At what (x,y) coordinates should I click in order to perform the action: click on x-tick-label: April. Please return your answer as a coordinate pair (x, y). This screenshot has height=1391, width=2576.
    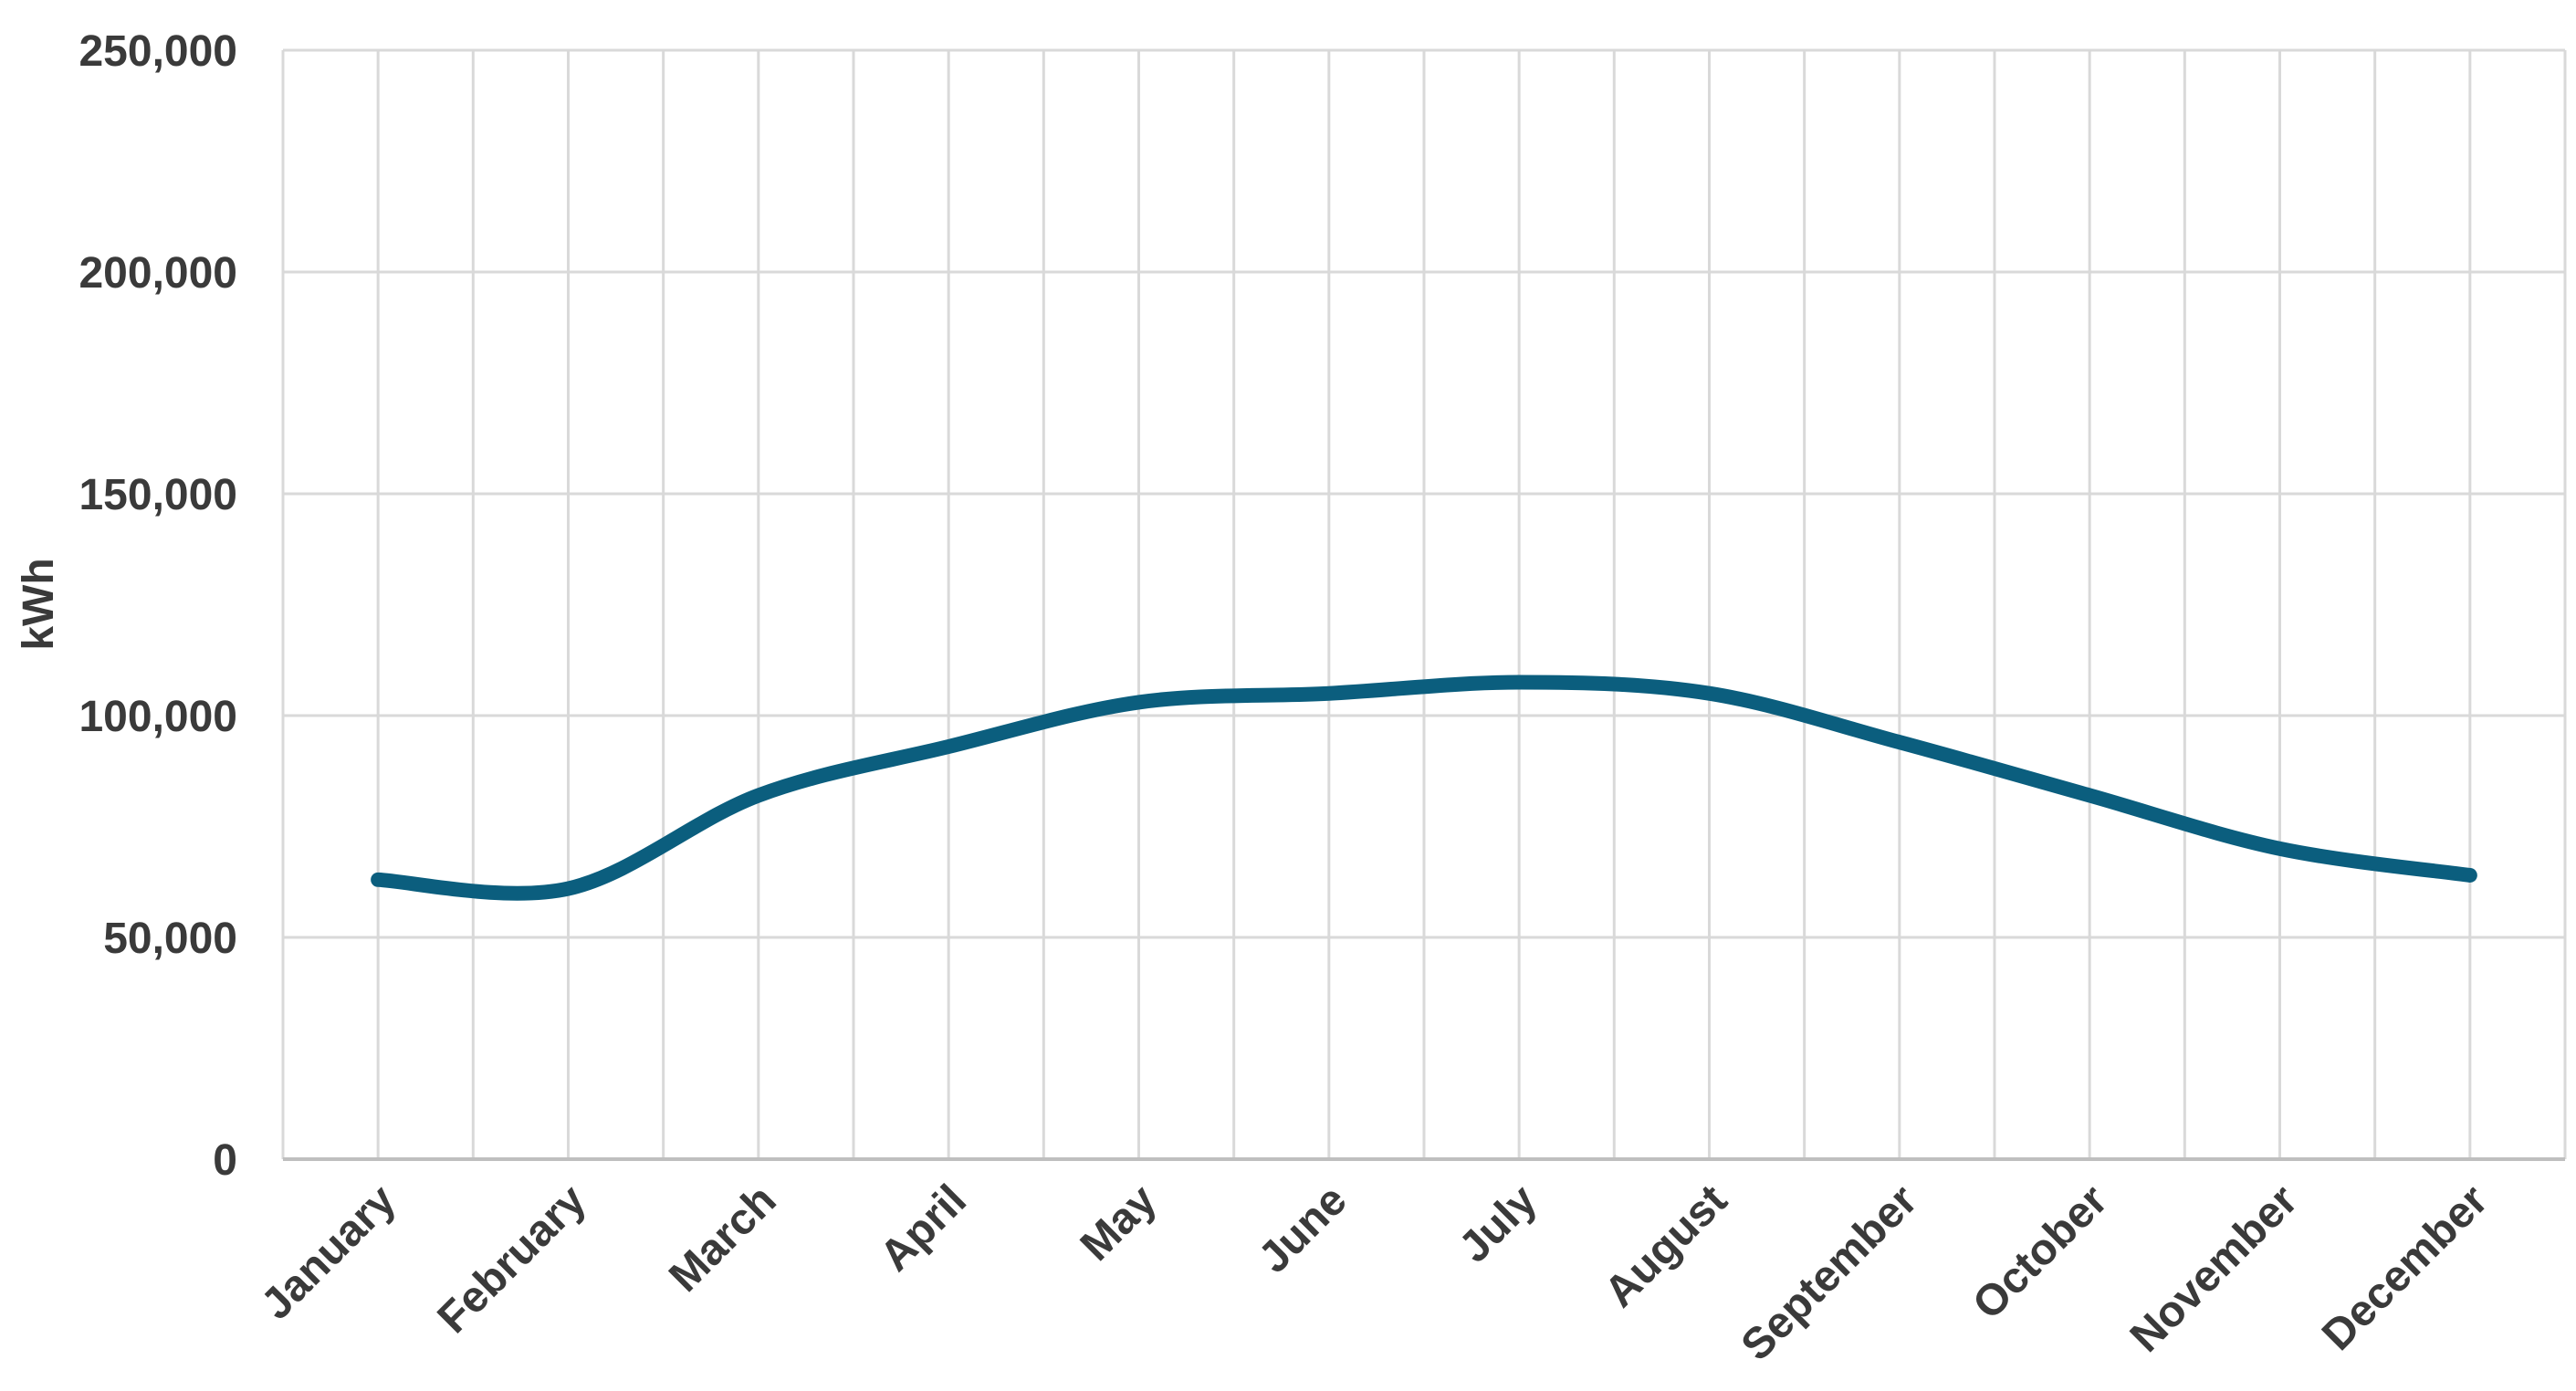
    Looking at the image, I should click on (923, 1228).